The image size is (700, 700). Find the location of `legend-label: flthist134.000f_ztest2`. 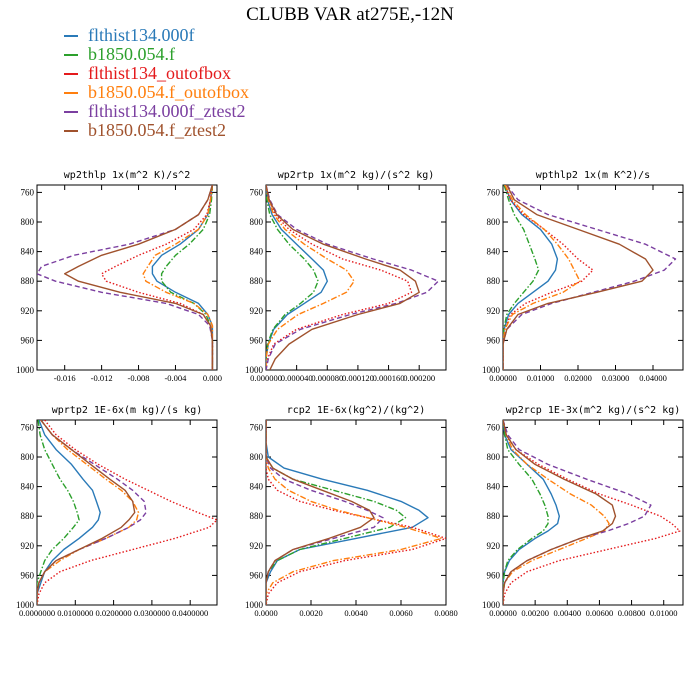

legend-label: flthist134.000f_ztest2 is located at coordinates (167, 111).